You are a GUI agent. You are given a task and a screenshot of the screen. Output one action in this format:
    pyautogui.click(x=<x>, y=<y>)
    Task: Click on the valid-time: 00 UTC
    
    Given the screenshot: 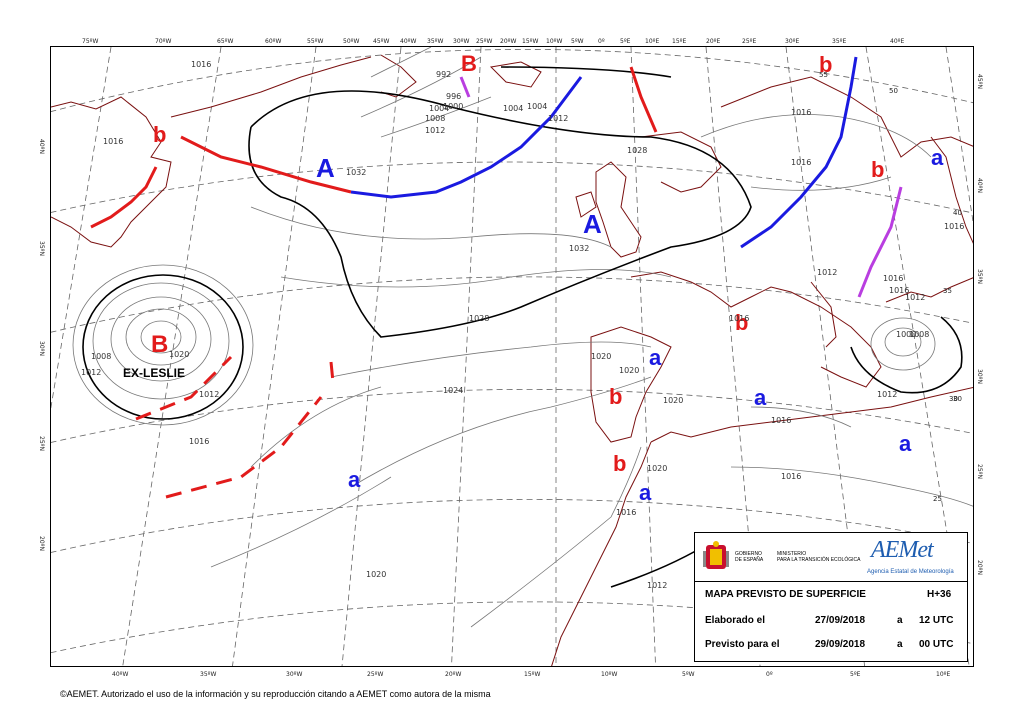 What is the action you would take?
    pyautogui.click(x=936, y=644)
    